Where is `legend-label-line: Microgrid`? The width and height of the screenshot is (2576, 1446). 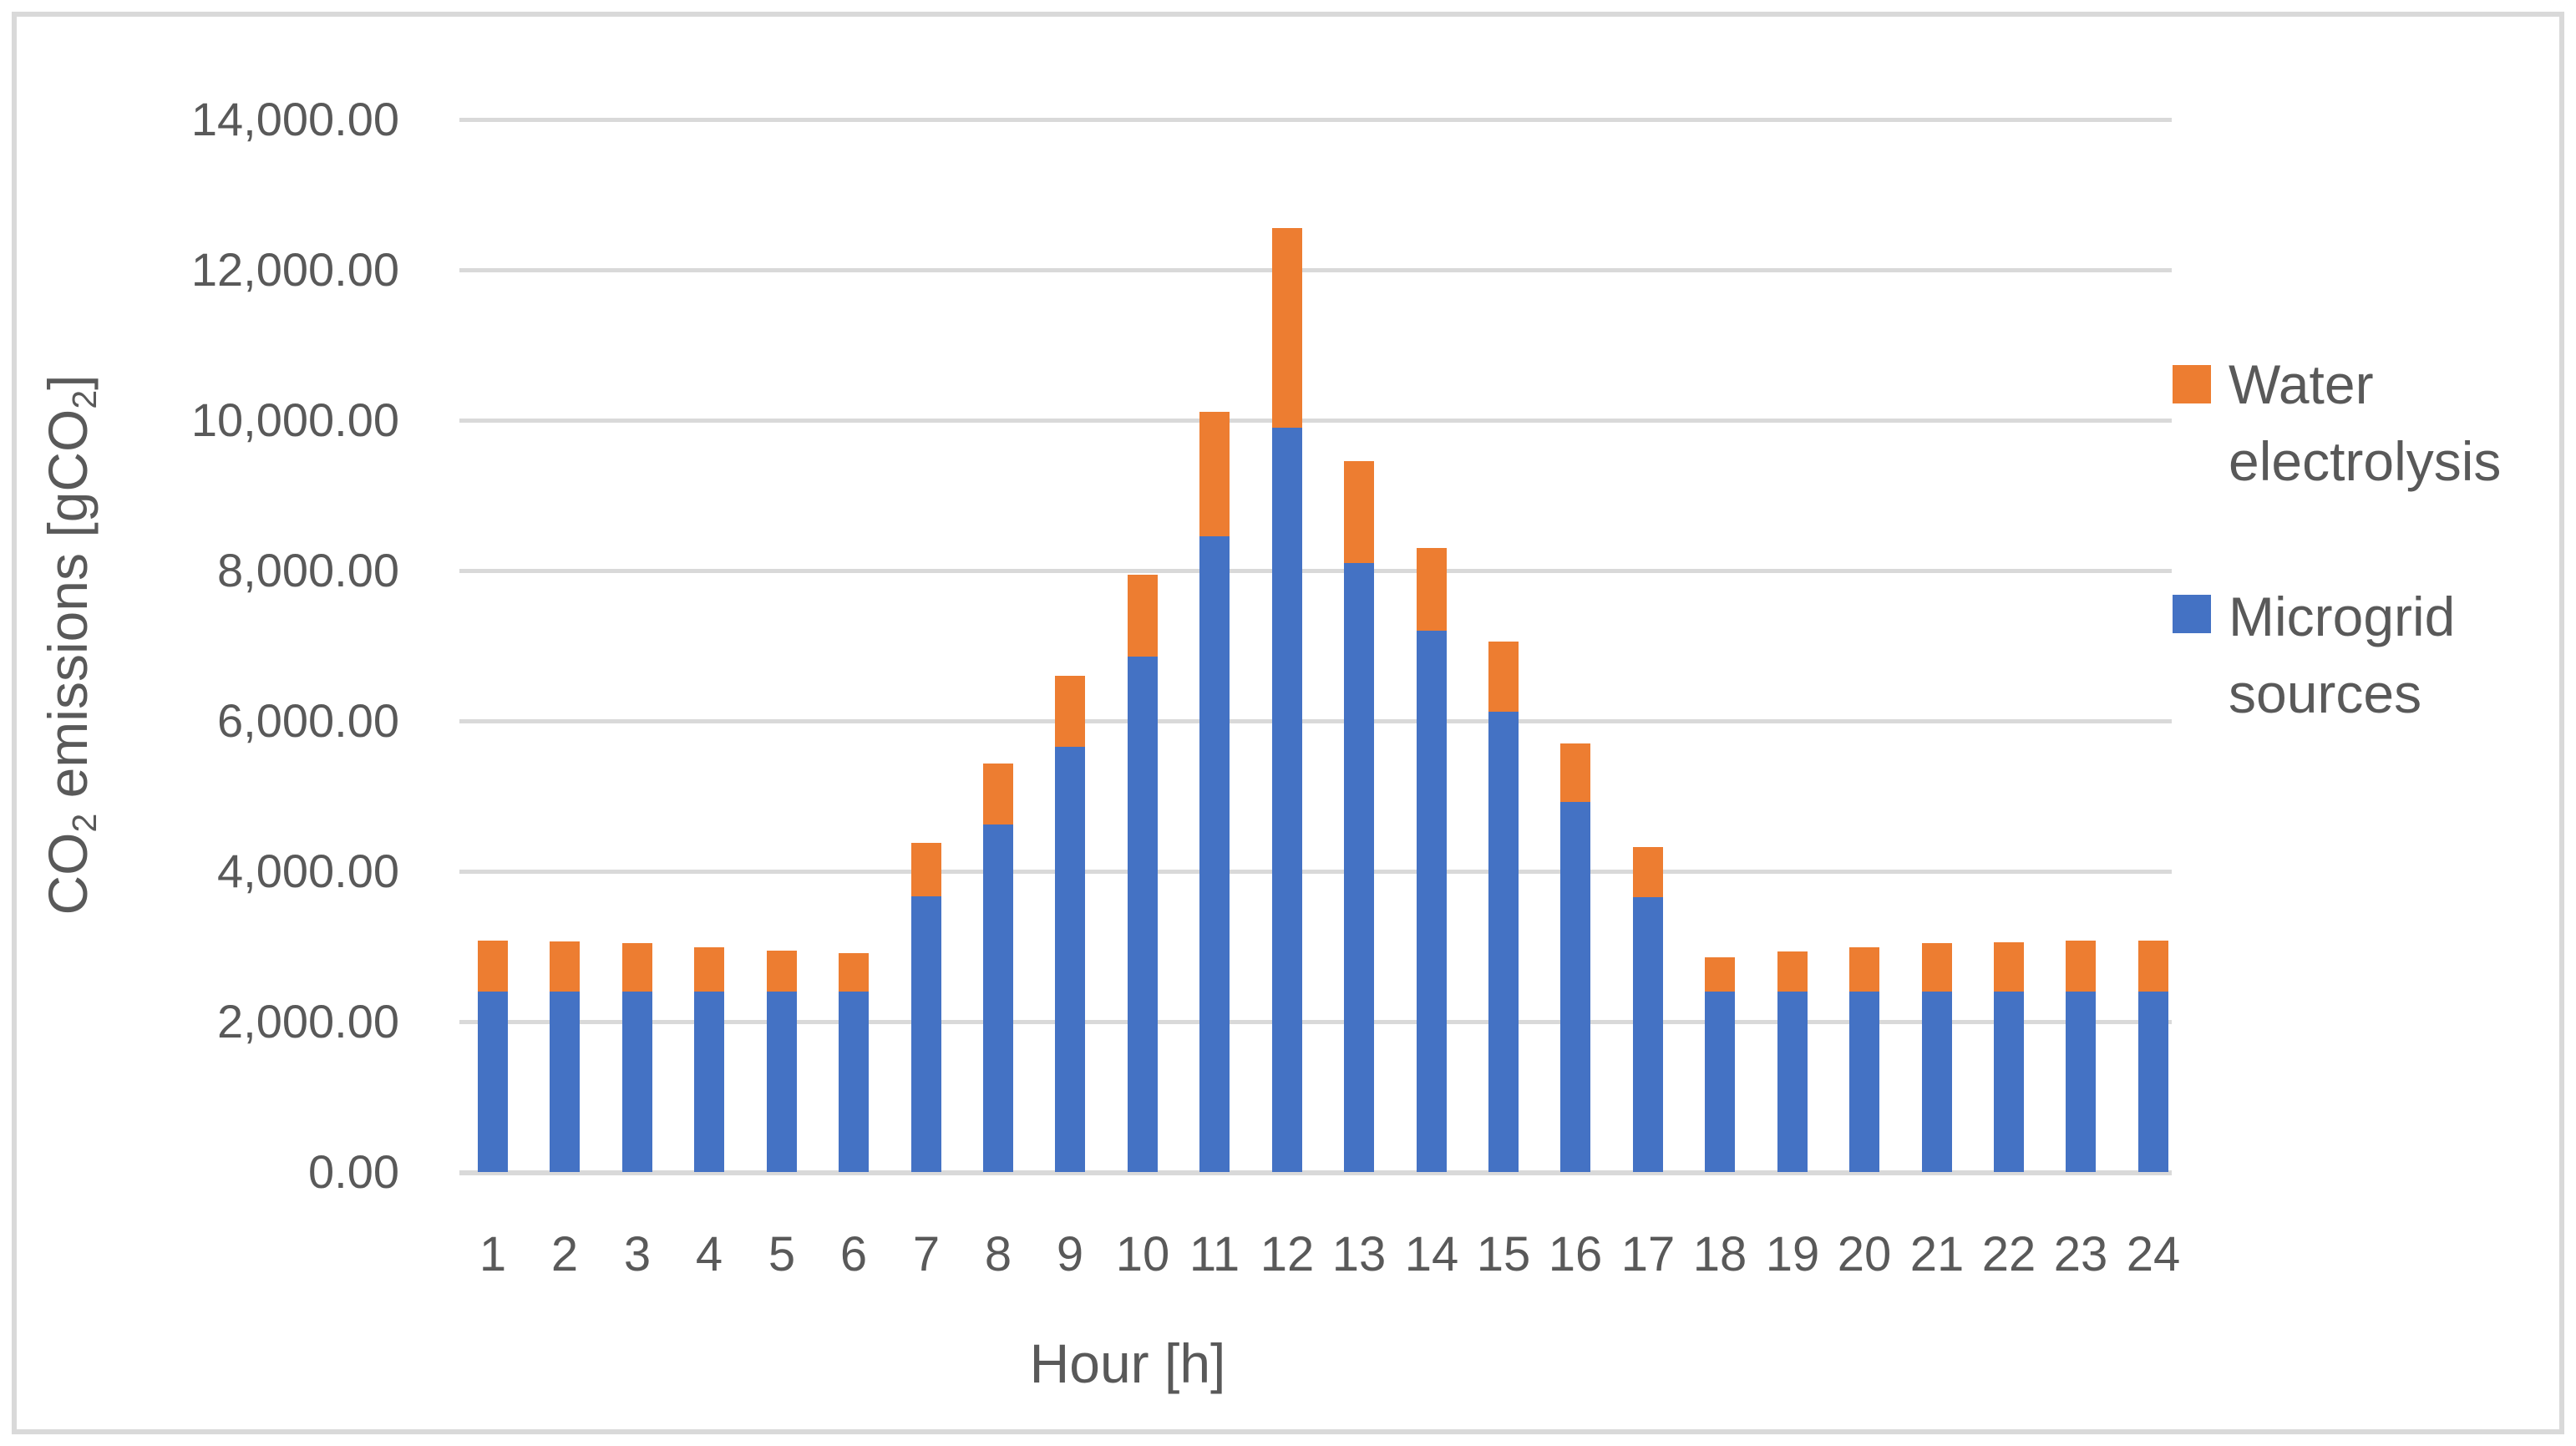
legend-label-line: Microgrid is located at coordinates (2342, 616).